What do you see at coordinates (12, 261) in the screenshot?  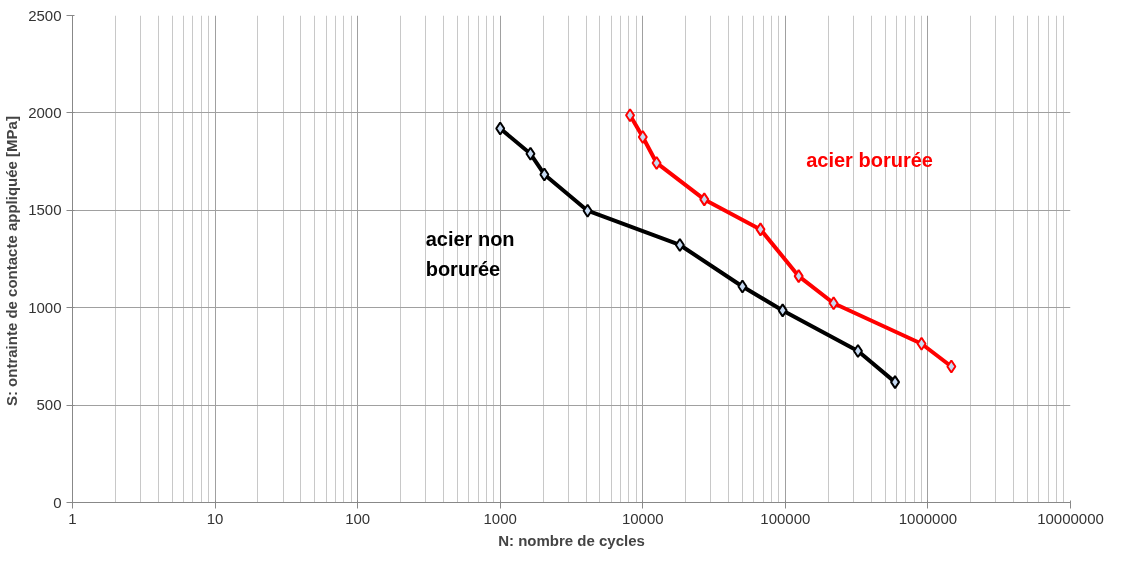 I see `y-axis-title: S: ontrainte de contacte appliquée [MPa]` at bounding box center [12, 261].